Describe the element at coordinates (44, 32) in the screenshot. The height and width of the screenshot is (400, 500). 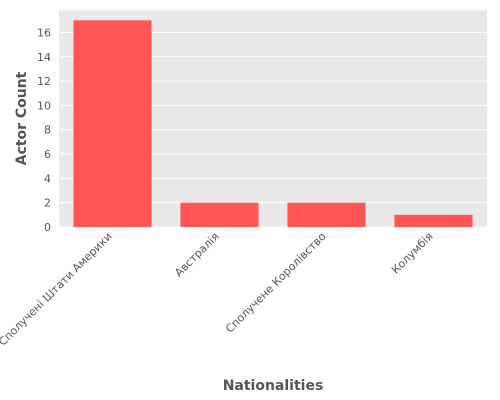
I see `y-tick-label: 16` at that location.